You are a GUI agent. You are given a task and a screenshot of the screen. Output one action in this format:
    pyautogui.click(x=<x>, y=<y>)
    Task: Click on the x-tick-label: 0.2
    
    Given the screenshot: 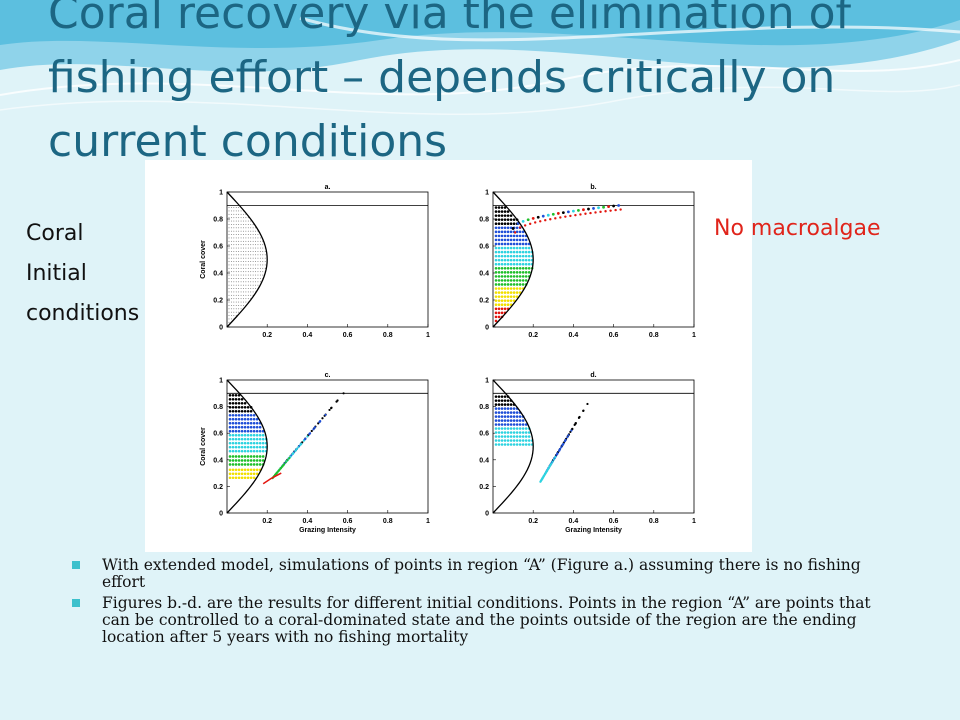 What is the action you would take?
    pyautogui.click(x=267, y=521)
    